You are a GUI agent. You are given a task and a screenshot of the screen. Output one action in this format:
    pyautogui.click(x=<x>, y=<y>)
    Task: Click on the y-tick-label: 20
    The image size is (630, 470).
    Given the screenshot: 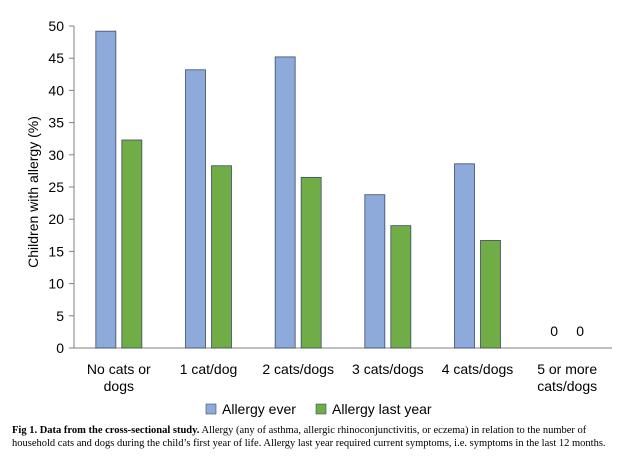 What is the action you would take?
    pyautogui.click(x=56, y=219)
    